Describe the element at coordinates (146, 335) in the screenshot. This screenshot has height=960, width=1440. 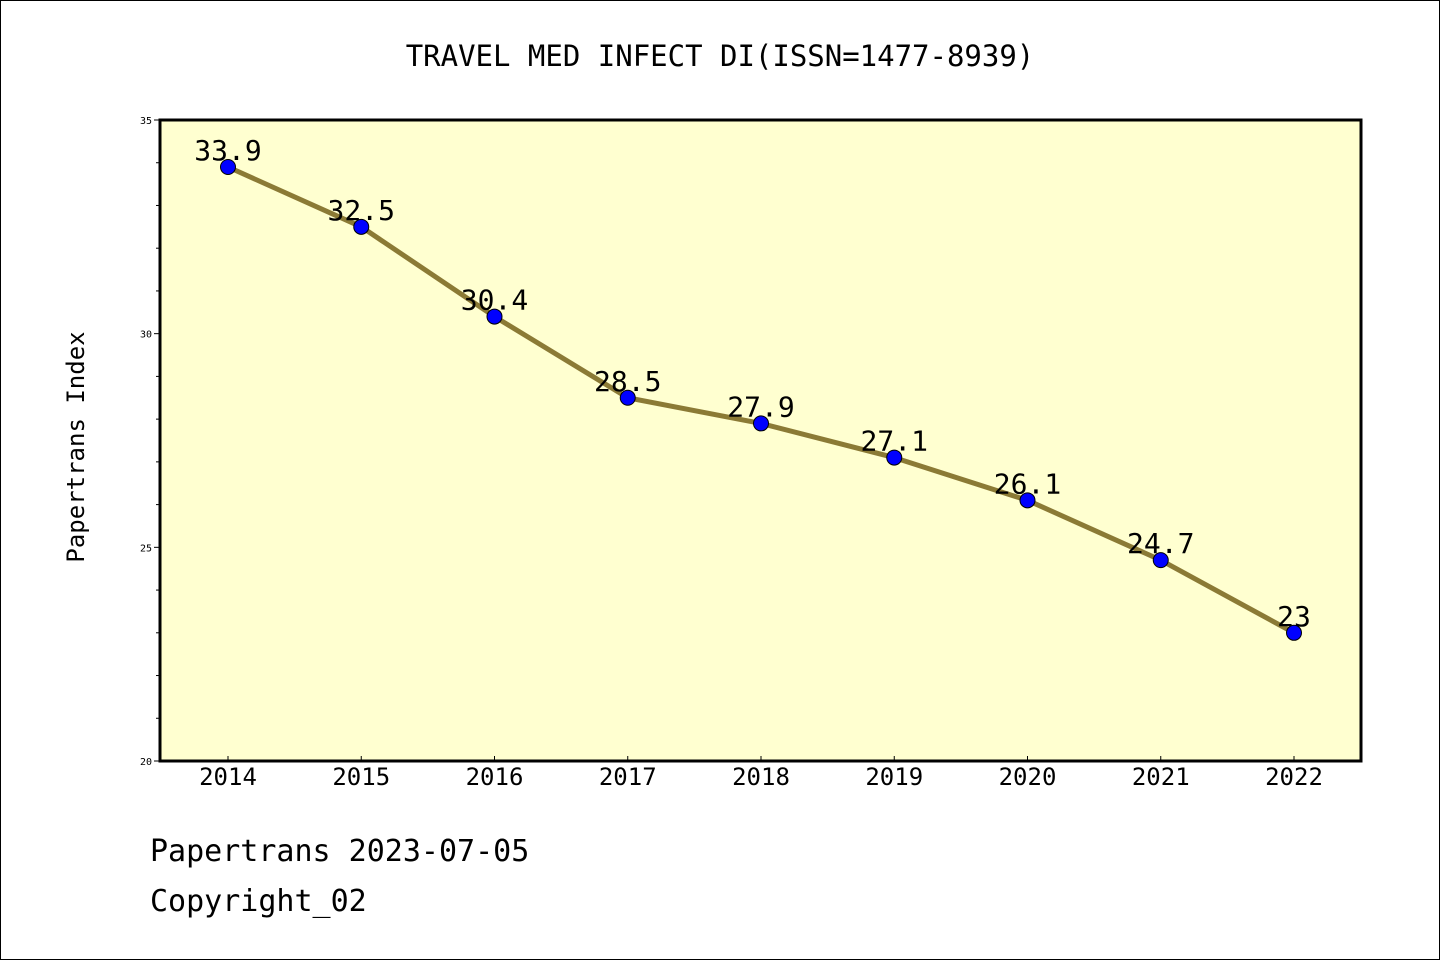
I see `y-tick-label: 30` at that location.